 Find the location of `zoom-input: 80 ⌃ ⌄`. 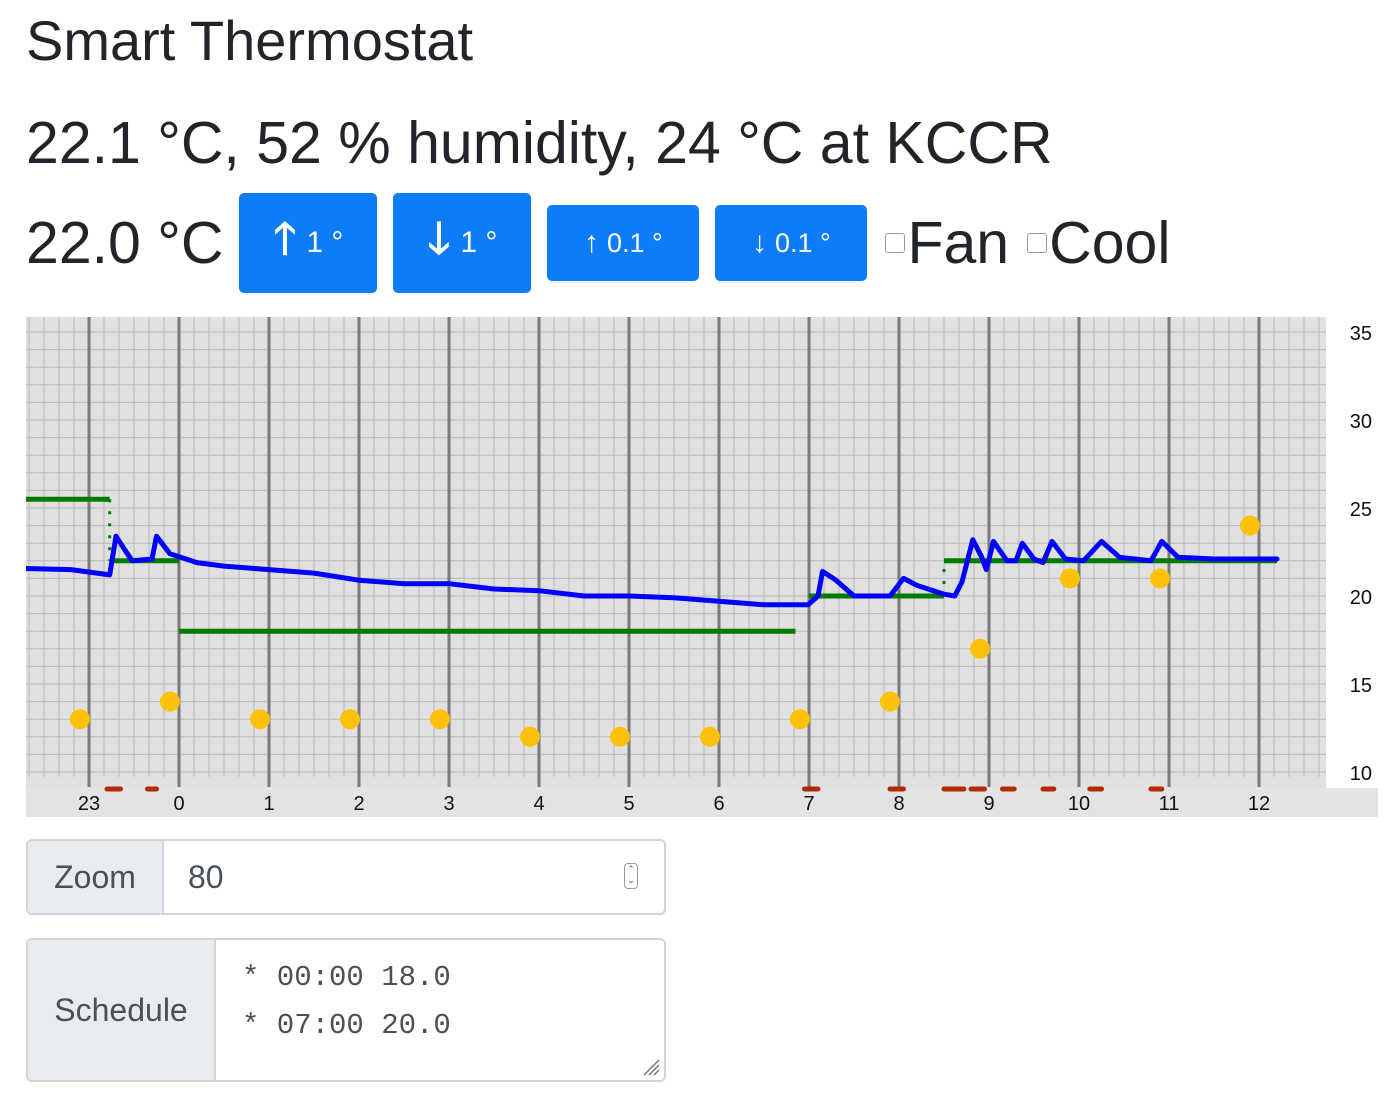

zoom-input: 80 ⌃ ⌄ is located at coordinates (414, 877).